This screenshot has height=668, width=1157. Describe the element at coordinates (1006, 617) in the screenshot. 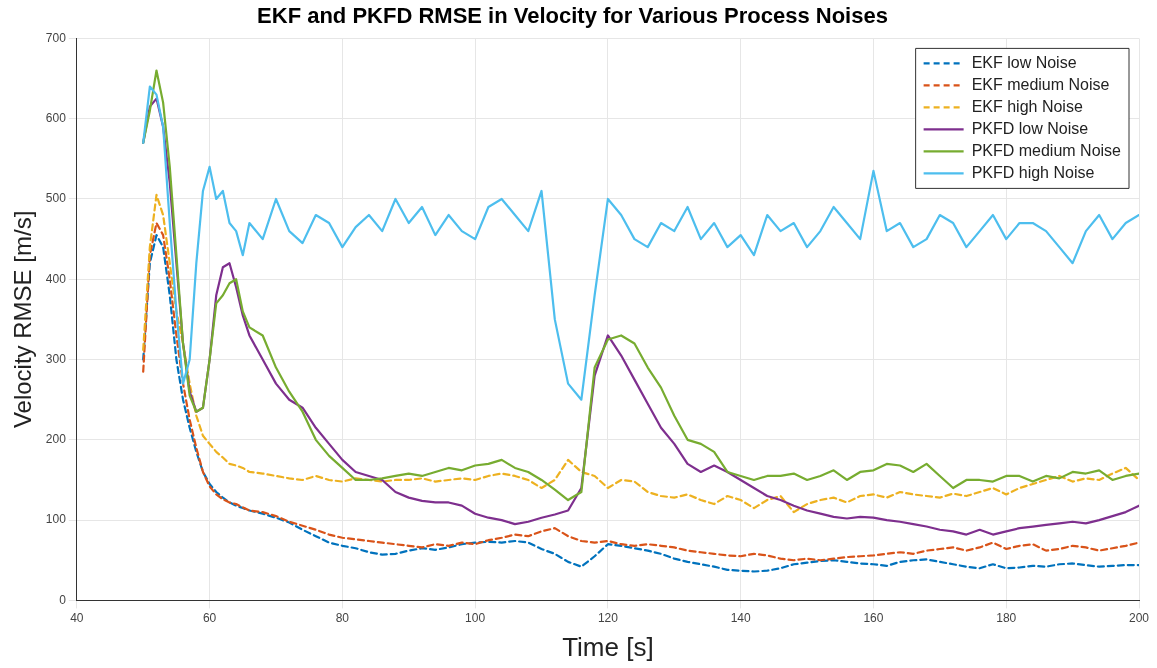

I see `x-tick-label: 180` at that location.